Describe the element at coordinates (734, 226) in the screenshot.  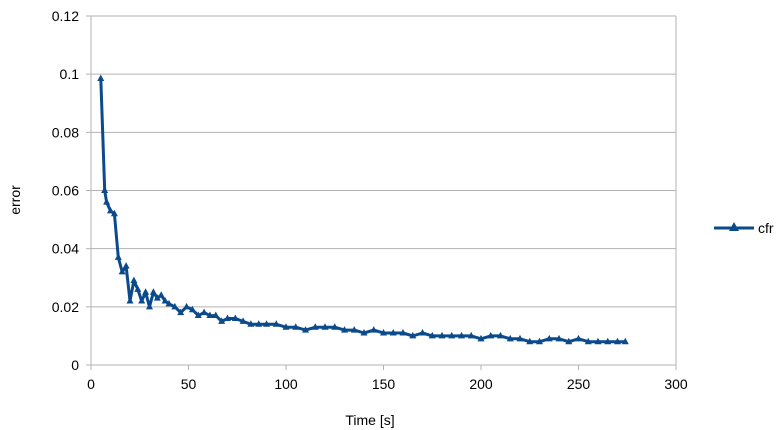
I see `legend-marker-cfr` at that location.